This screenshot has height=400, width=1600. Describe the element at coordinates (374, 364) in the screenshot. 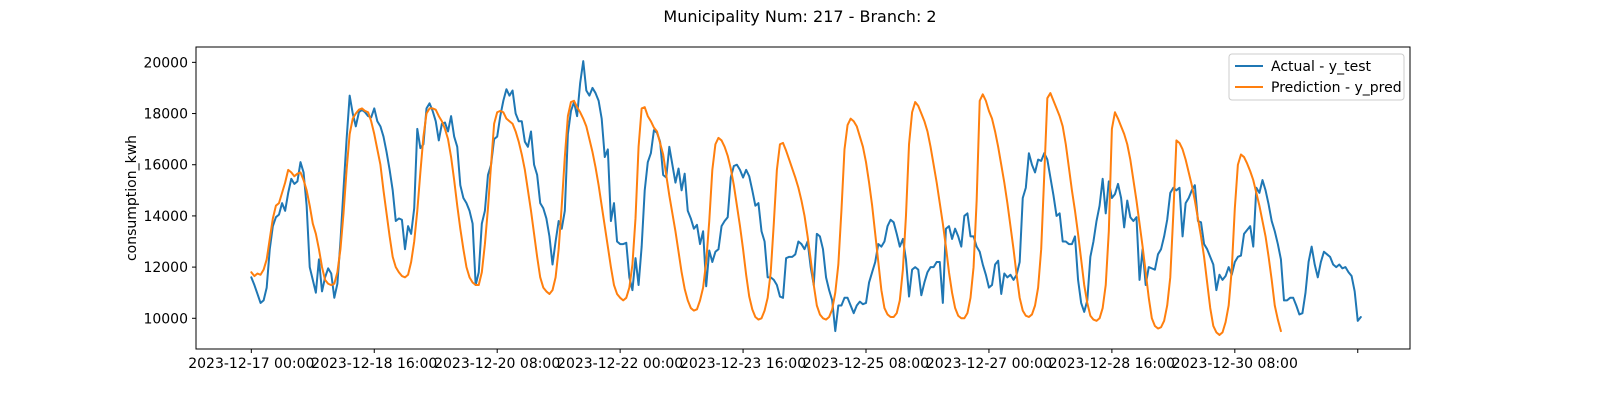

I see `x-tick-label: 2023-12-18 16:00` at that location.